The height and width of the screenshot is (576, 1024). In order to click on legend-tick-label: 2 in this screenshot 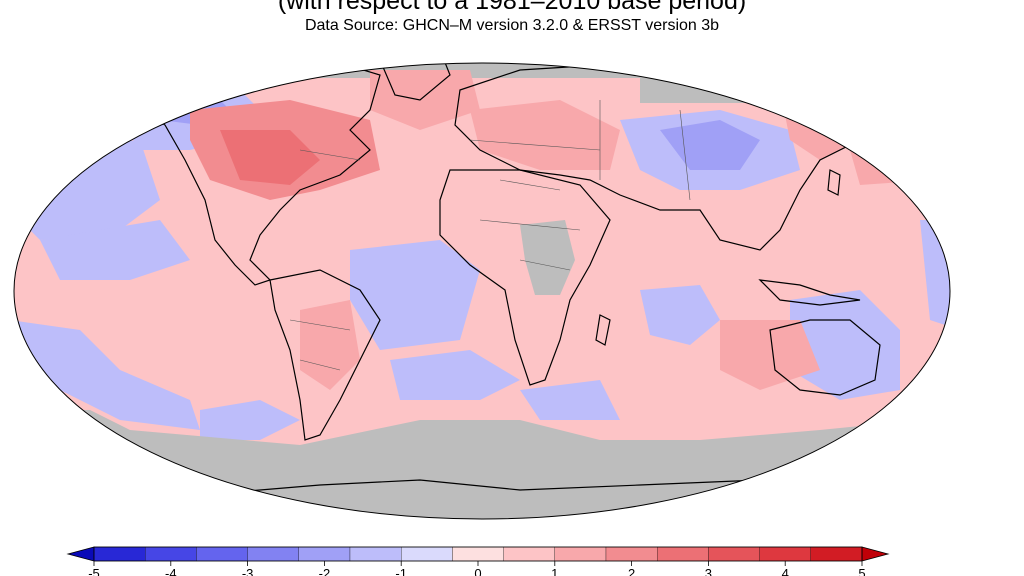, I will do `click(631, 571)`.